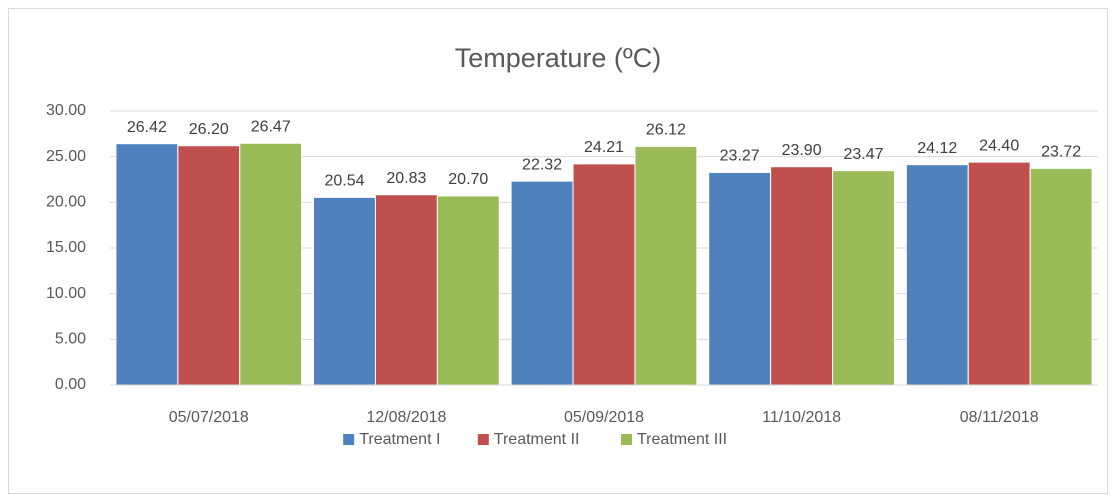 The width and height of the screenshot is (1116, 502). What do you see at coordinates (406, 178) in the screenshot?
I see `data-label: 20.83` at bounding box center [406, 178].